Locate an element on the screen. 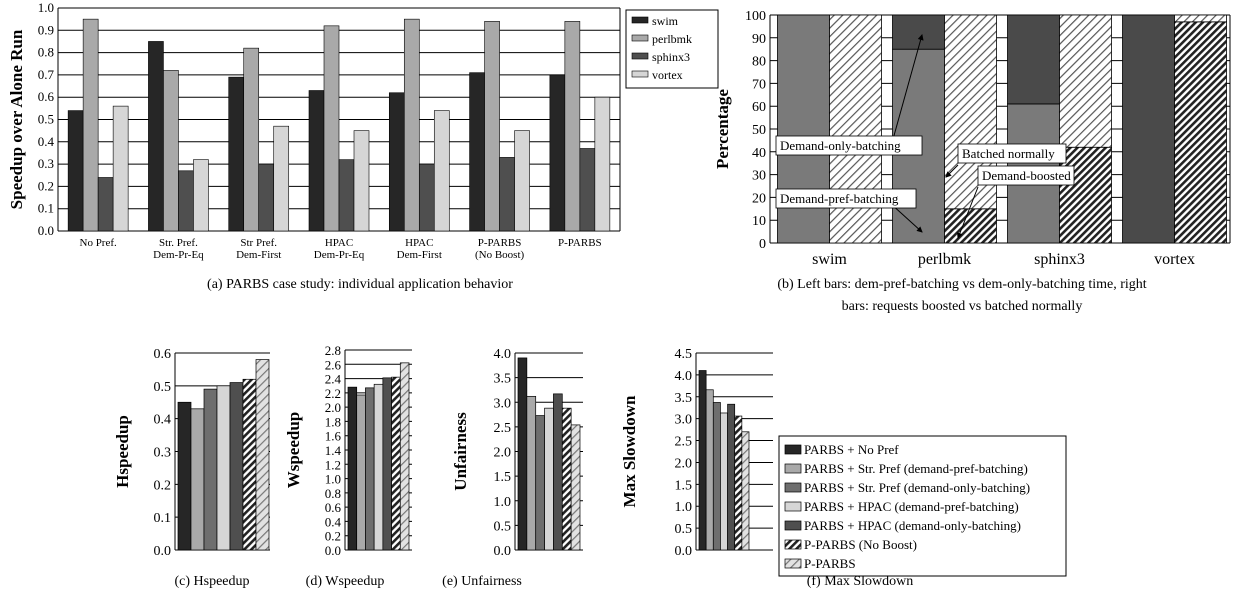 The image size is (1239, 595). chart-b-ytick-label: 0 is located at coordinates (762, 244).